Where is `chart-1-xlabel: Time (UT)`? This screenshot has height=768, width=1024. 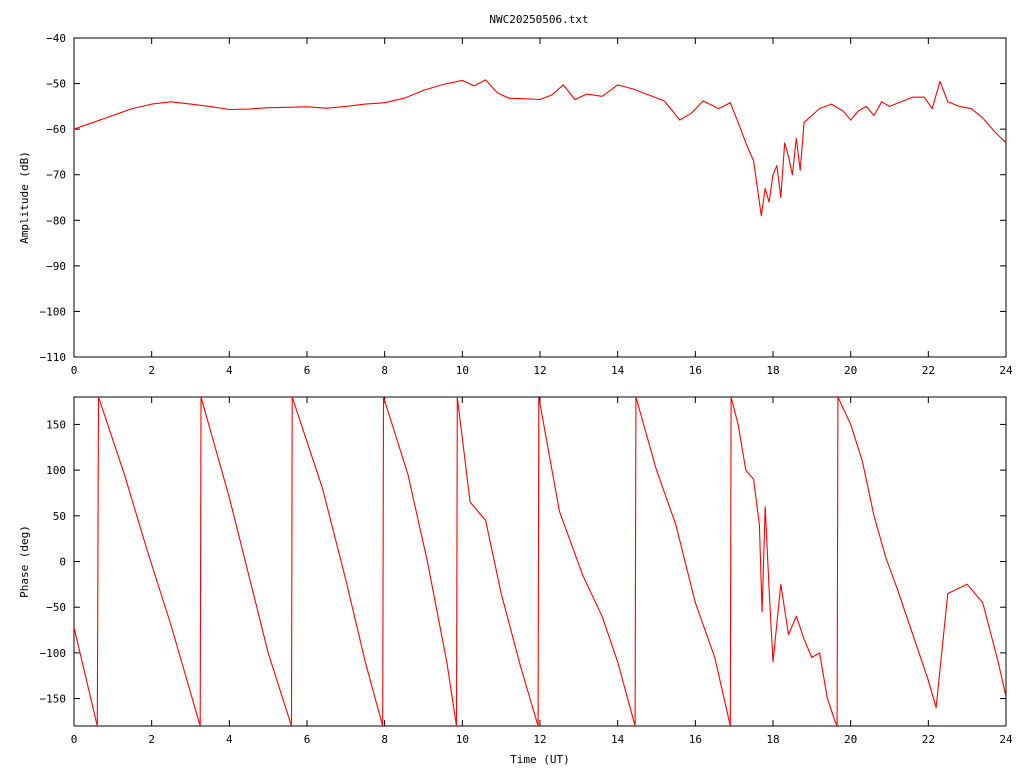 chart-1-xlabel: Time (UT) is located at coordinates (540, 759).